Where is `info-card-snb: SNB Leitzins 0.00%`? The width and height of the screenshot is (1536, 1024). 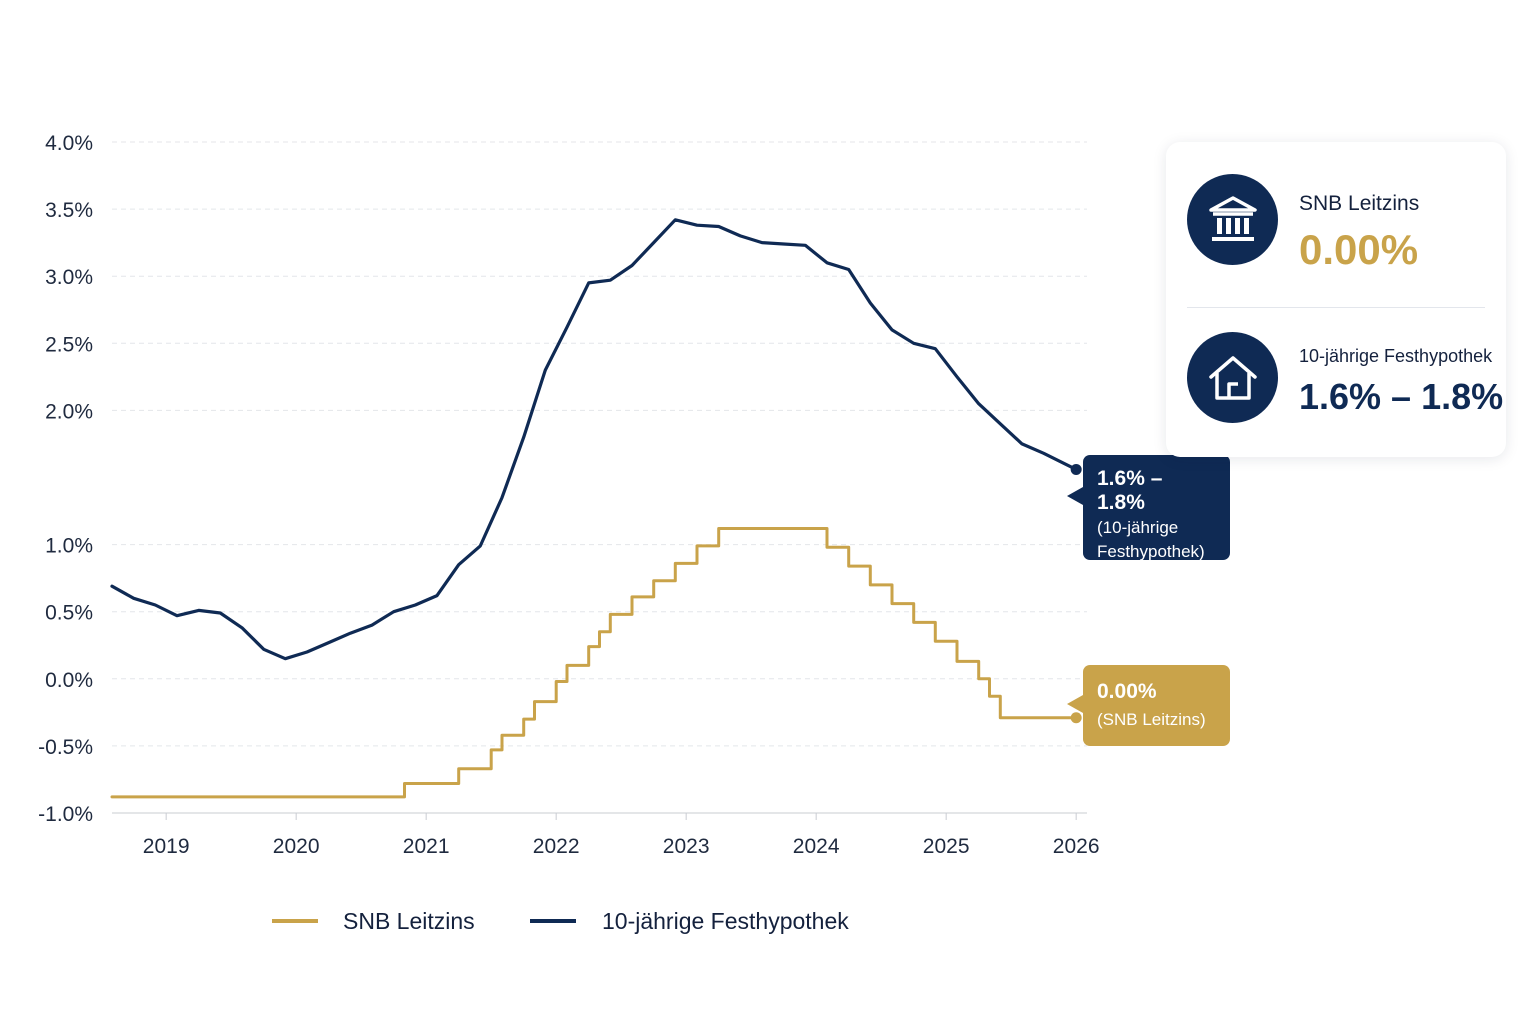 info-card-snb: SNB Leitzins 0.00% is located at coordinates (1336, 234).